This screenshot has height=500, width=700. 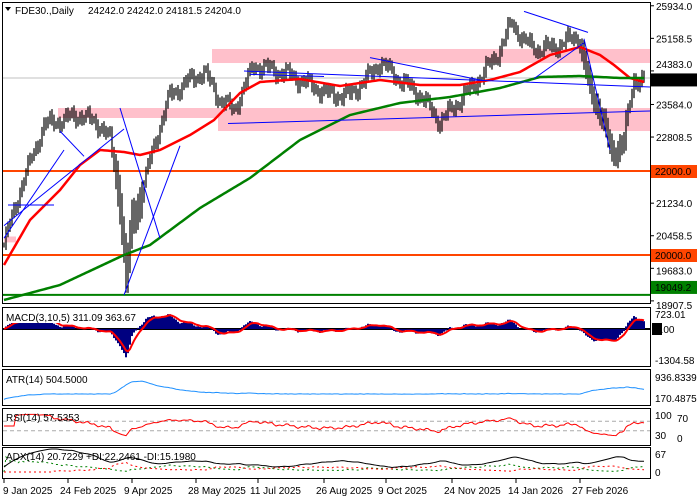 What do you see at coordinates (47, 380) in the screenshot?
I see `atr-label: ATR(14) 504.5000` at bounding box center [47, 380].